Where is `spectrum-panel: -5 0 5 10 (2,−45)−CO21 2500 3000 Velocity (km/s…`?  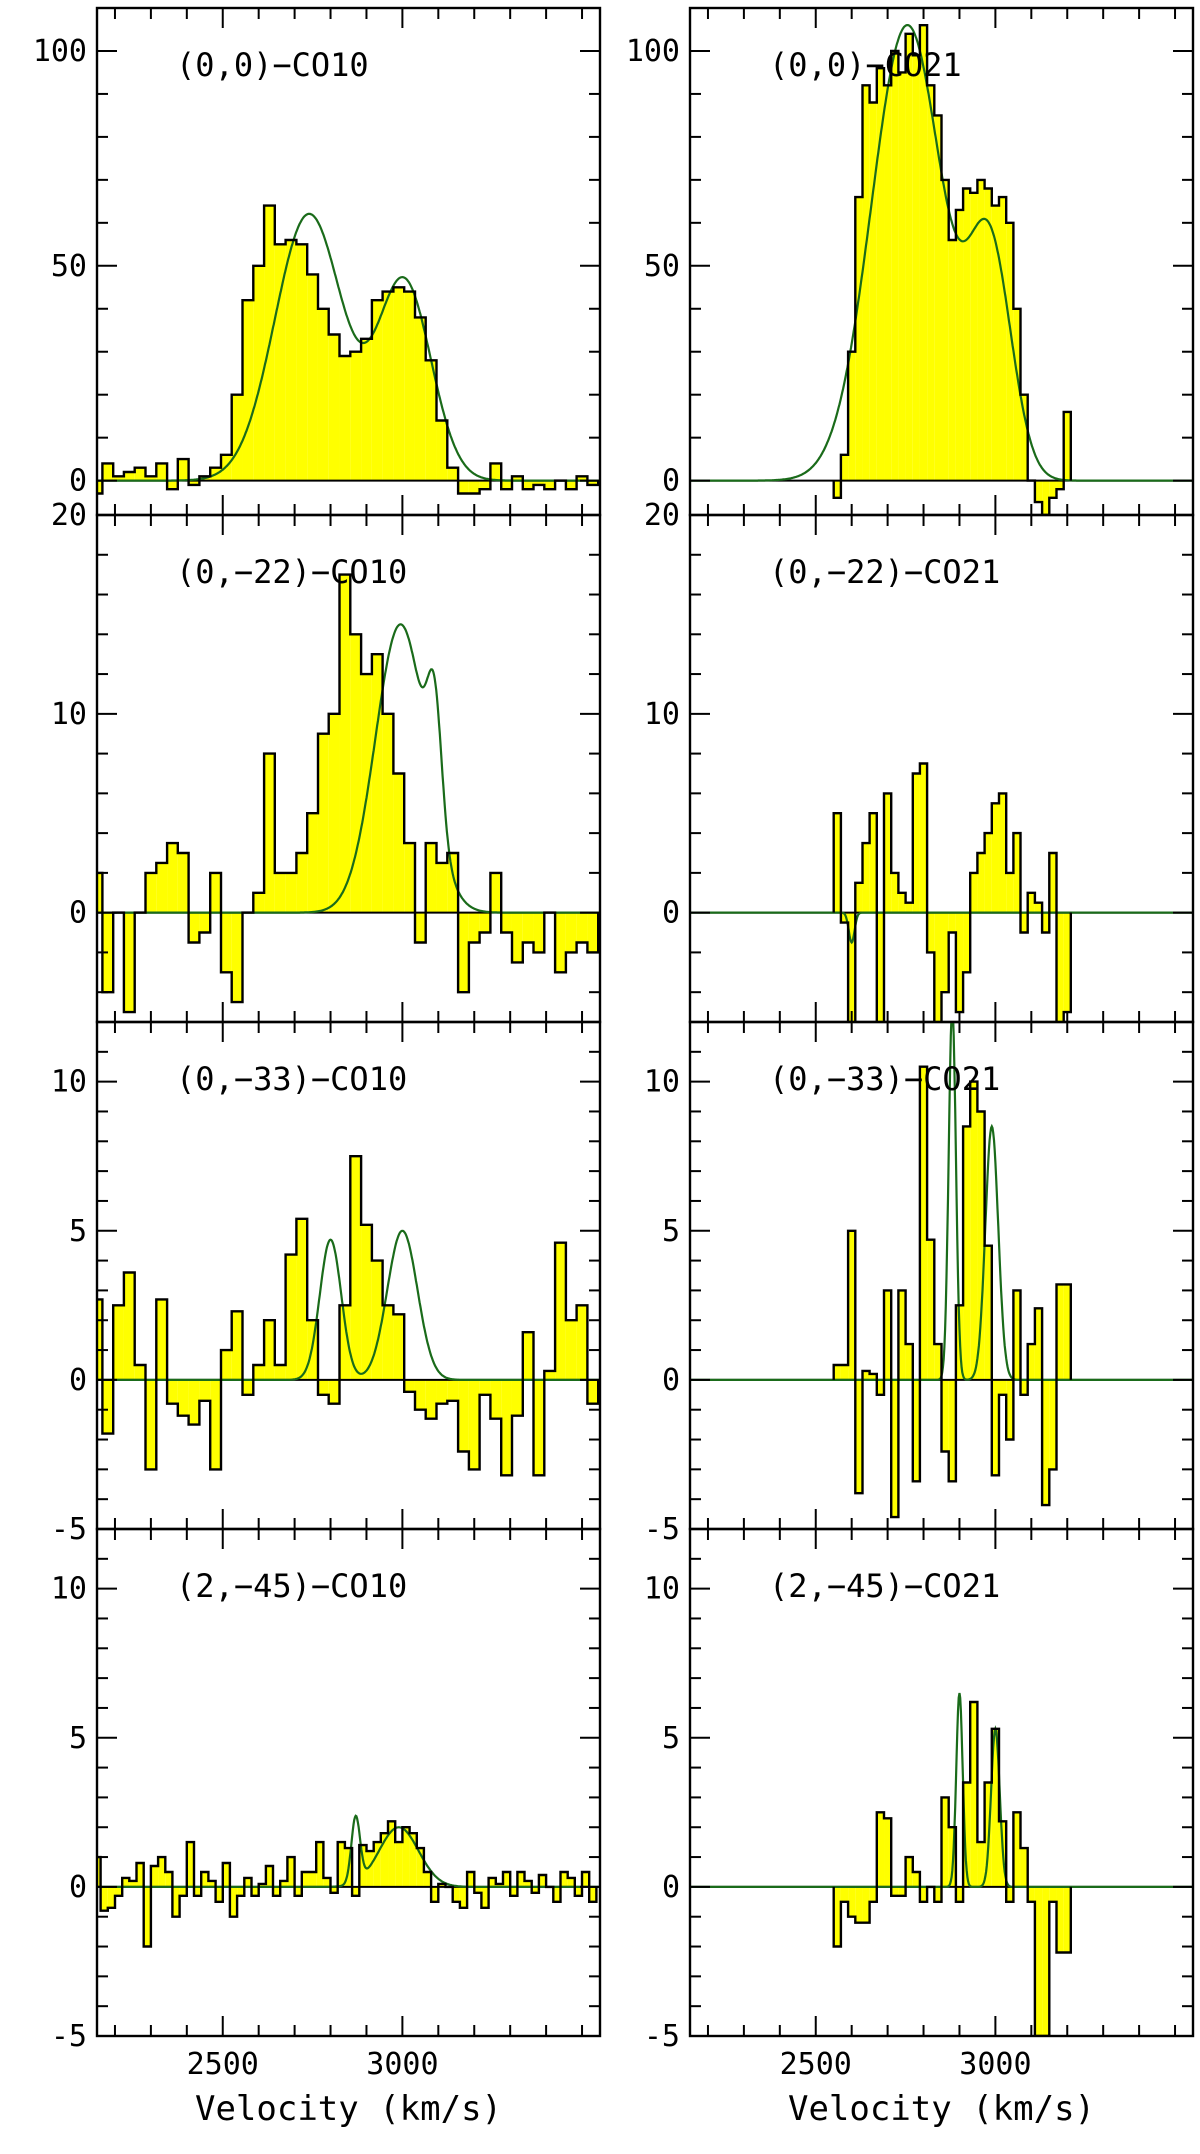
spectrum-panel: -5 0 5 10 (2,−45)−CO21 2500 3000 Velocity (km/s… is located at coordinates (919, 1828).